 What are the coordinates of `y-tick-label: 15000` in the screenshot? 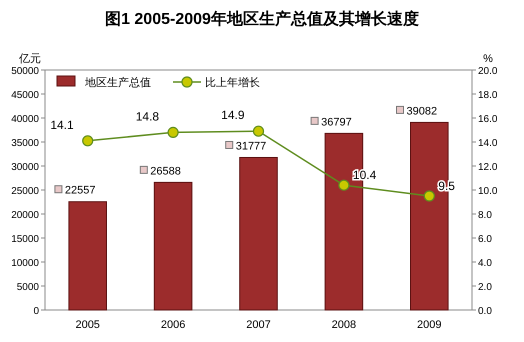 It's located at (25, 239).